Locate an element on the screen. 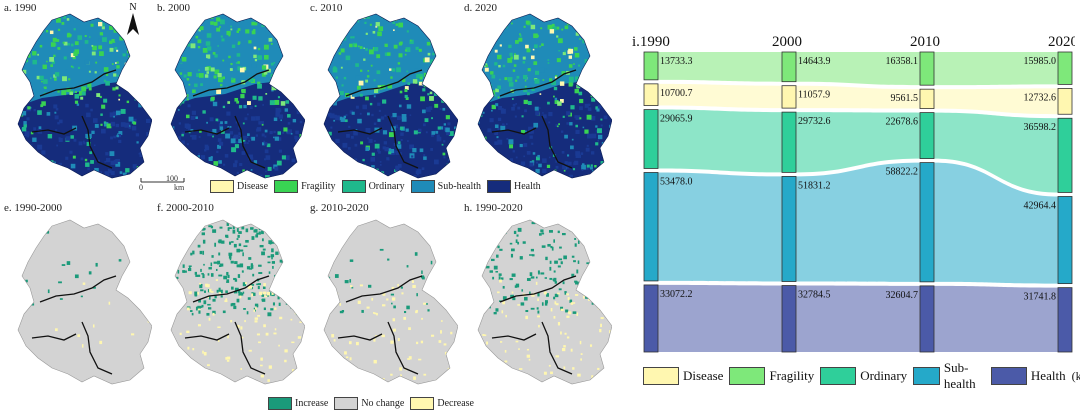  node-ordinary-2020 is located at coordinates (1065, 155).